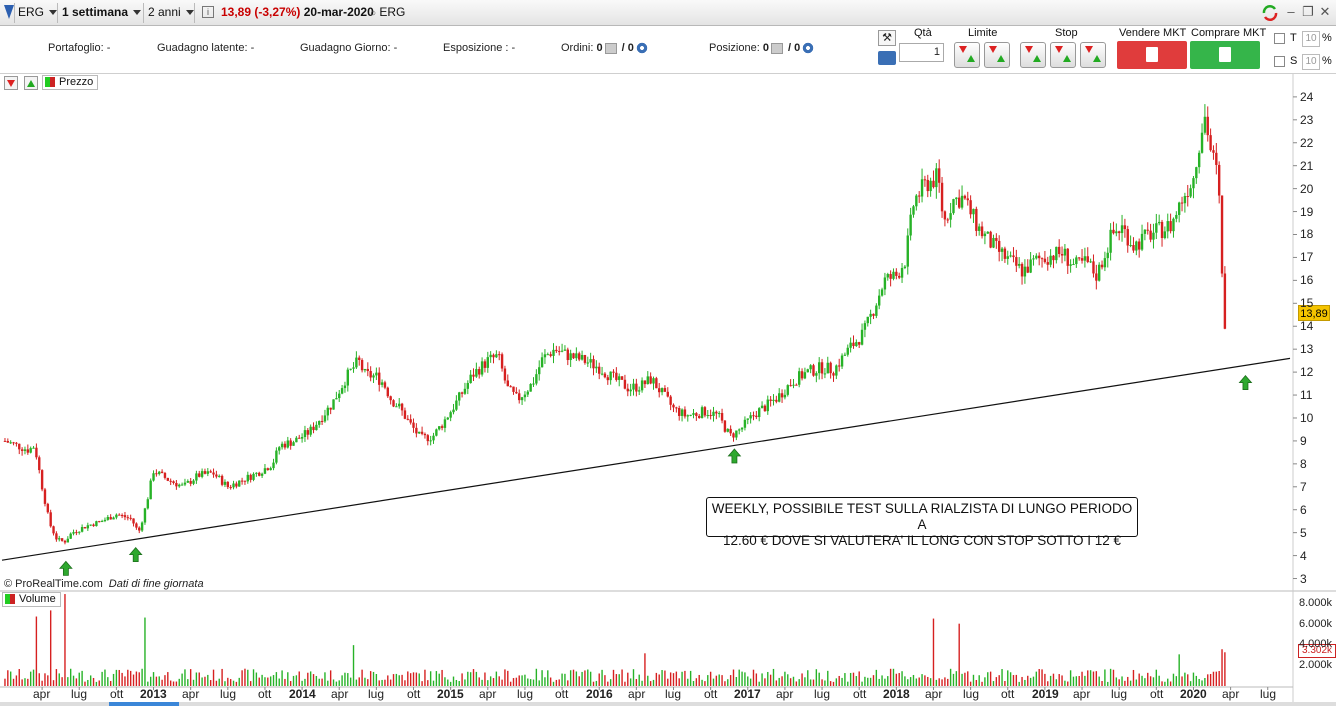 The width and height of the screenshot is (1336, 706). Describe the element at coordinates (11, 83) in the screenshot. I see `collapse-icon` at that location.